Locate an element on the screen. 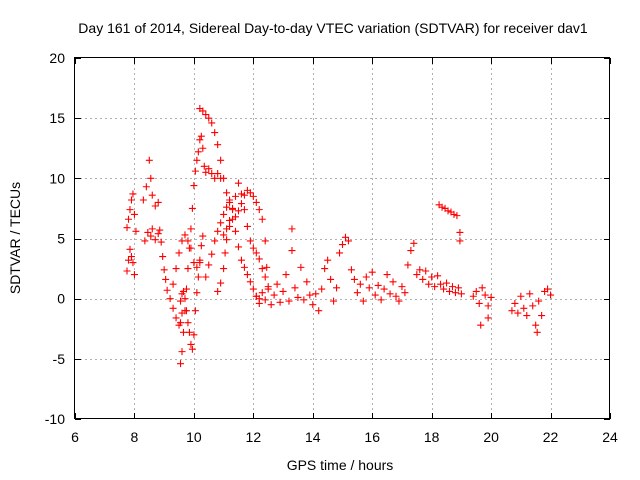  series-arc-c is located at coordinates (150, 183).